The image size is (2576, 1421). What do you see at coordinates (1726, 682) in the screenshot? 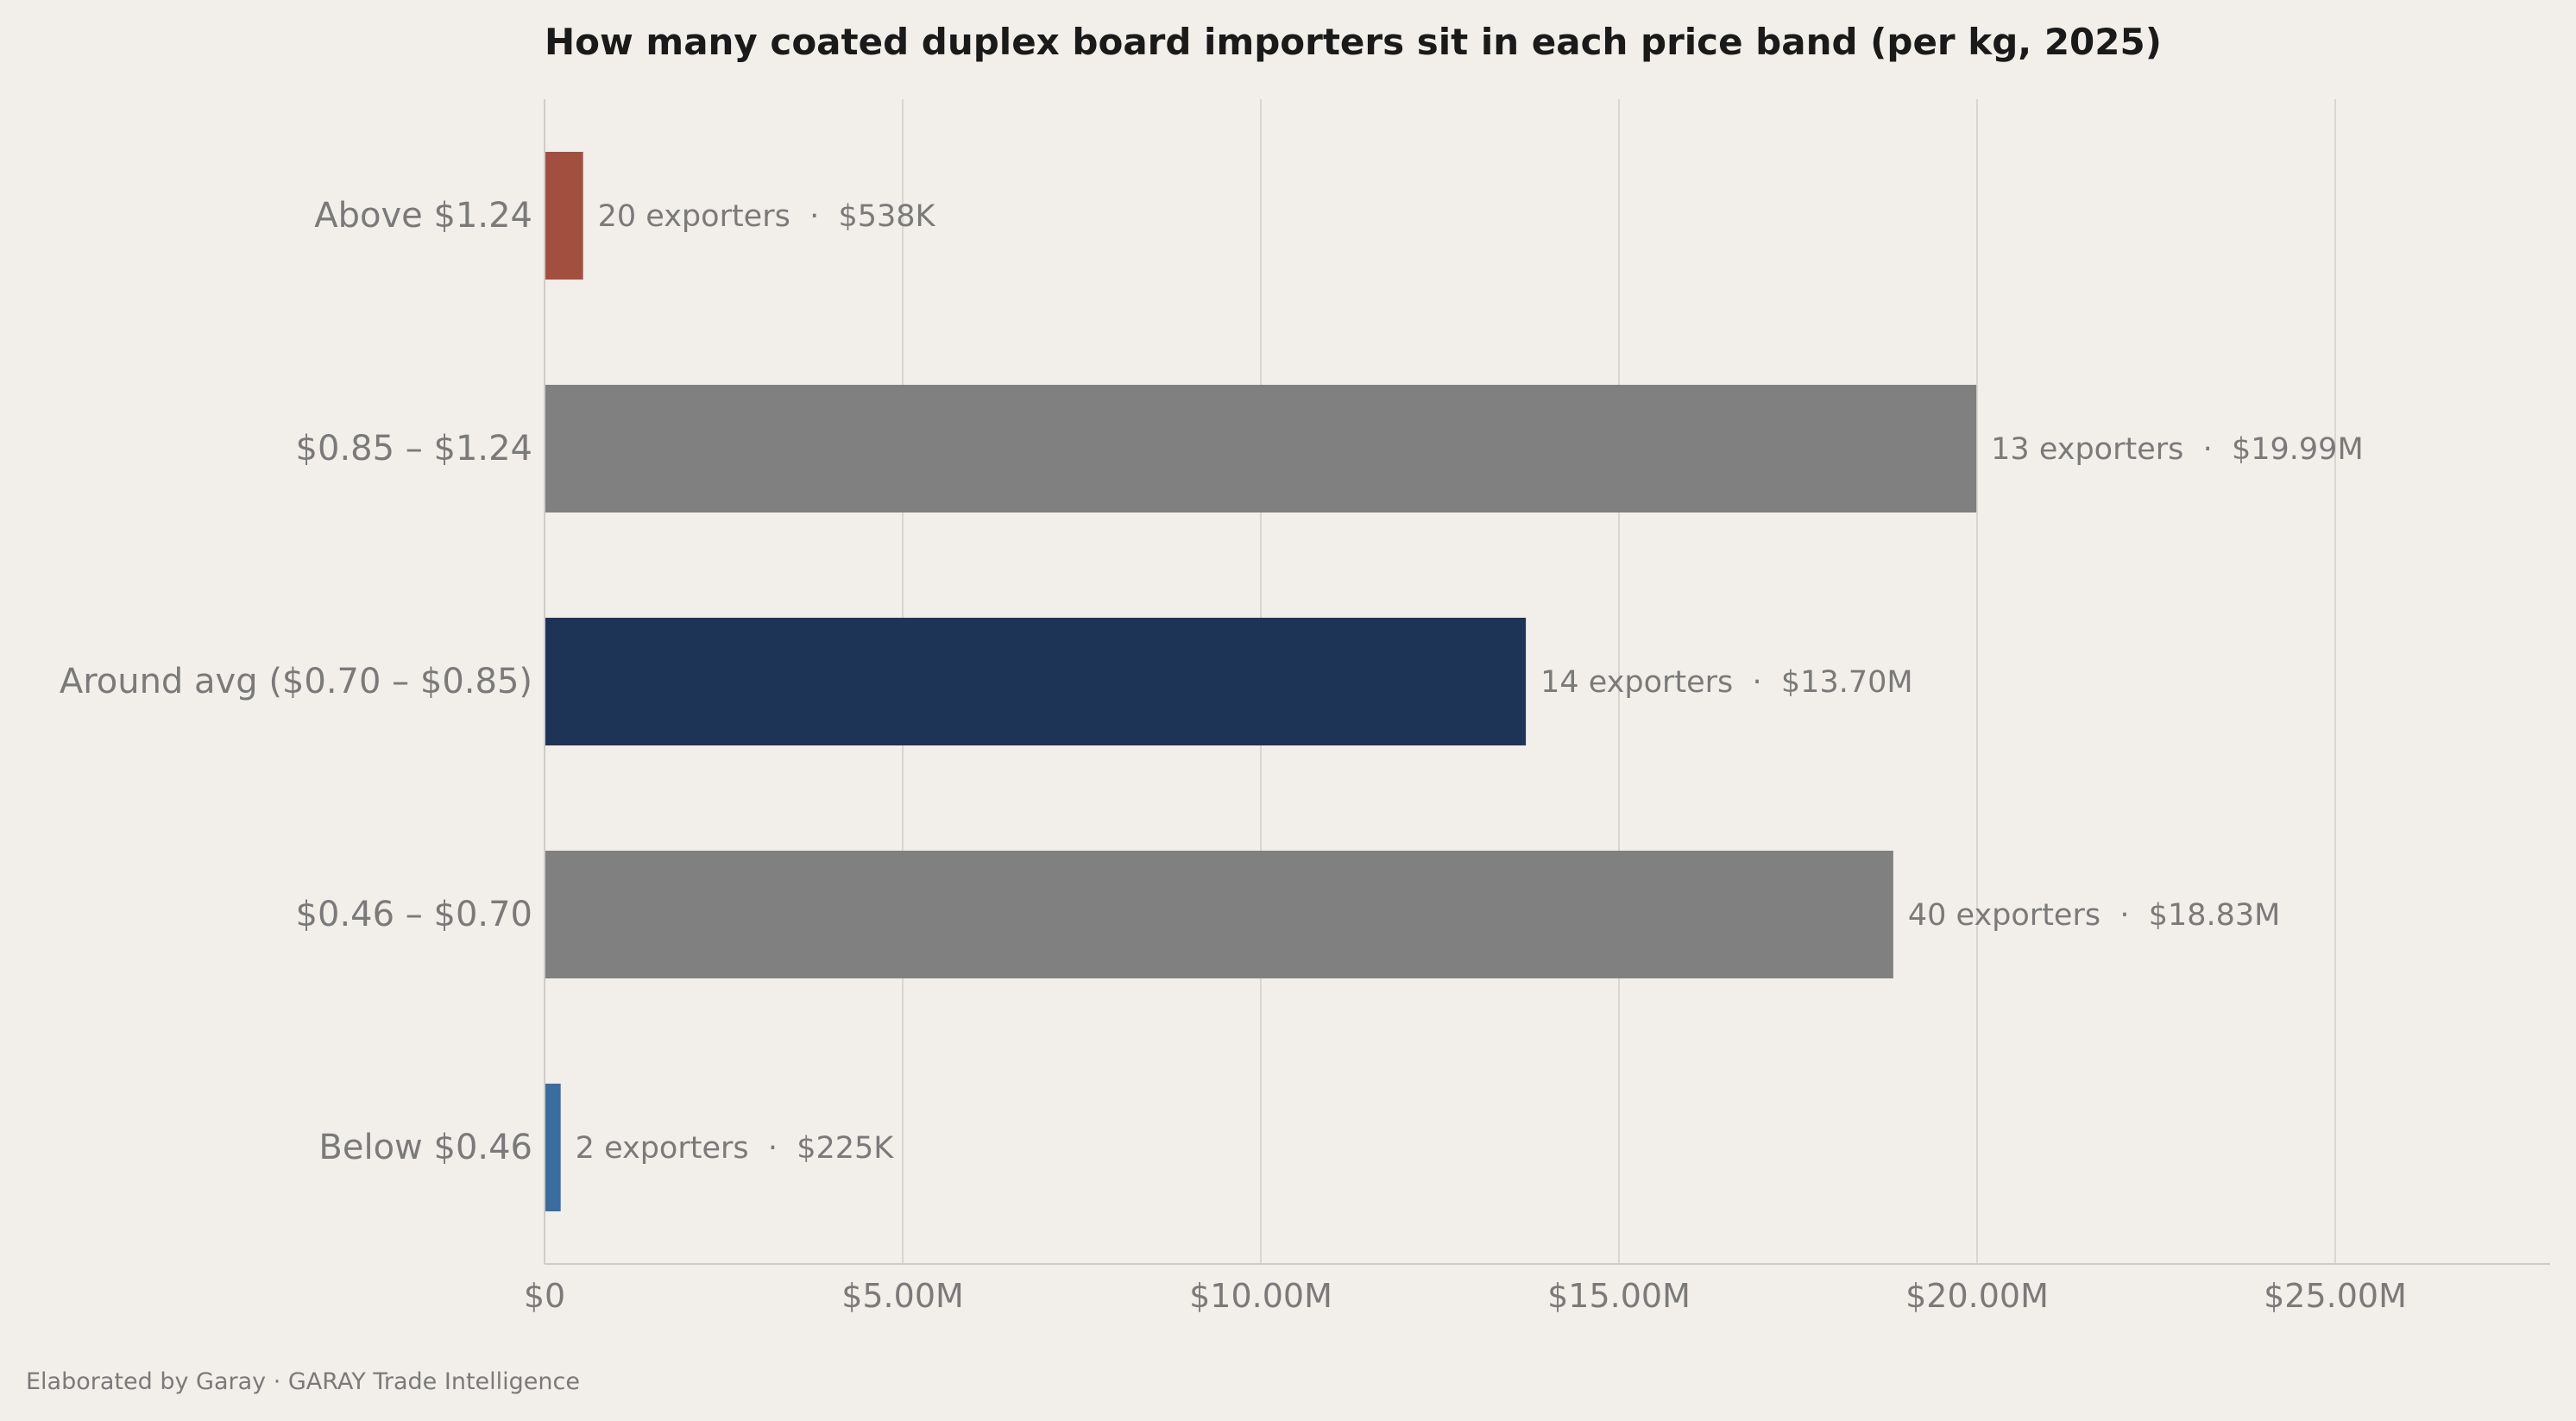
I see `bar-data-label: 14 exporters · $13.70M` at bounding box center [1726, 682].